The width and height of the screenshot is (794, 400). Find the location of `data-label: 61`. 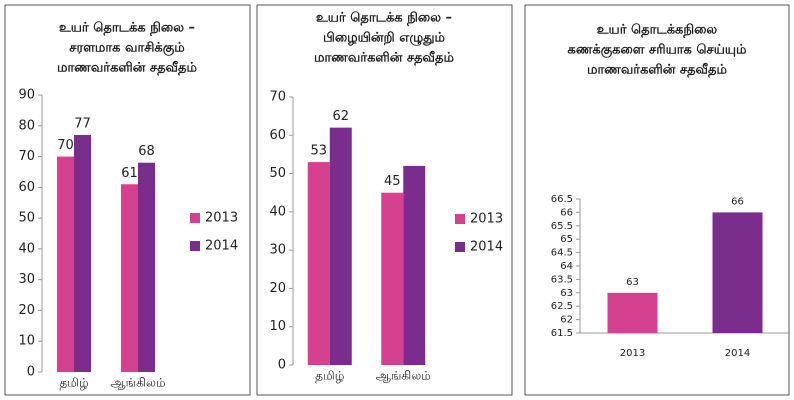

data-label: 61 is located at coordinates (129, 173).